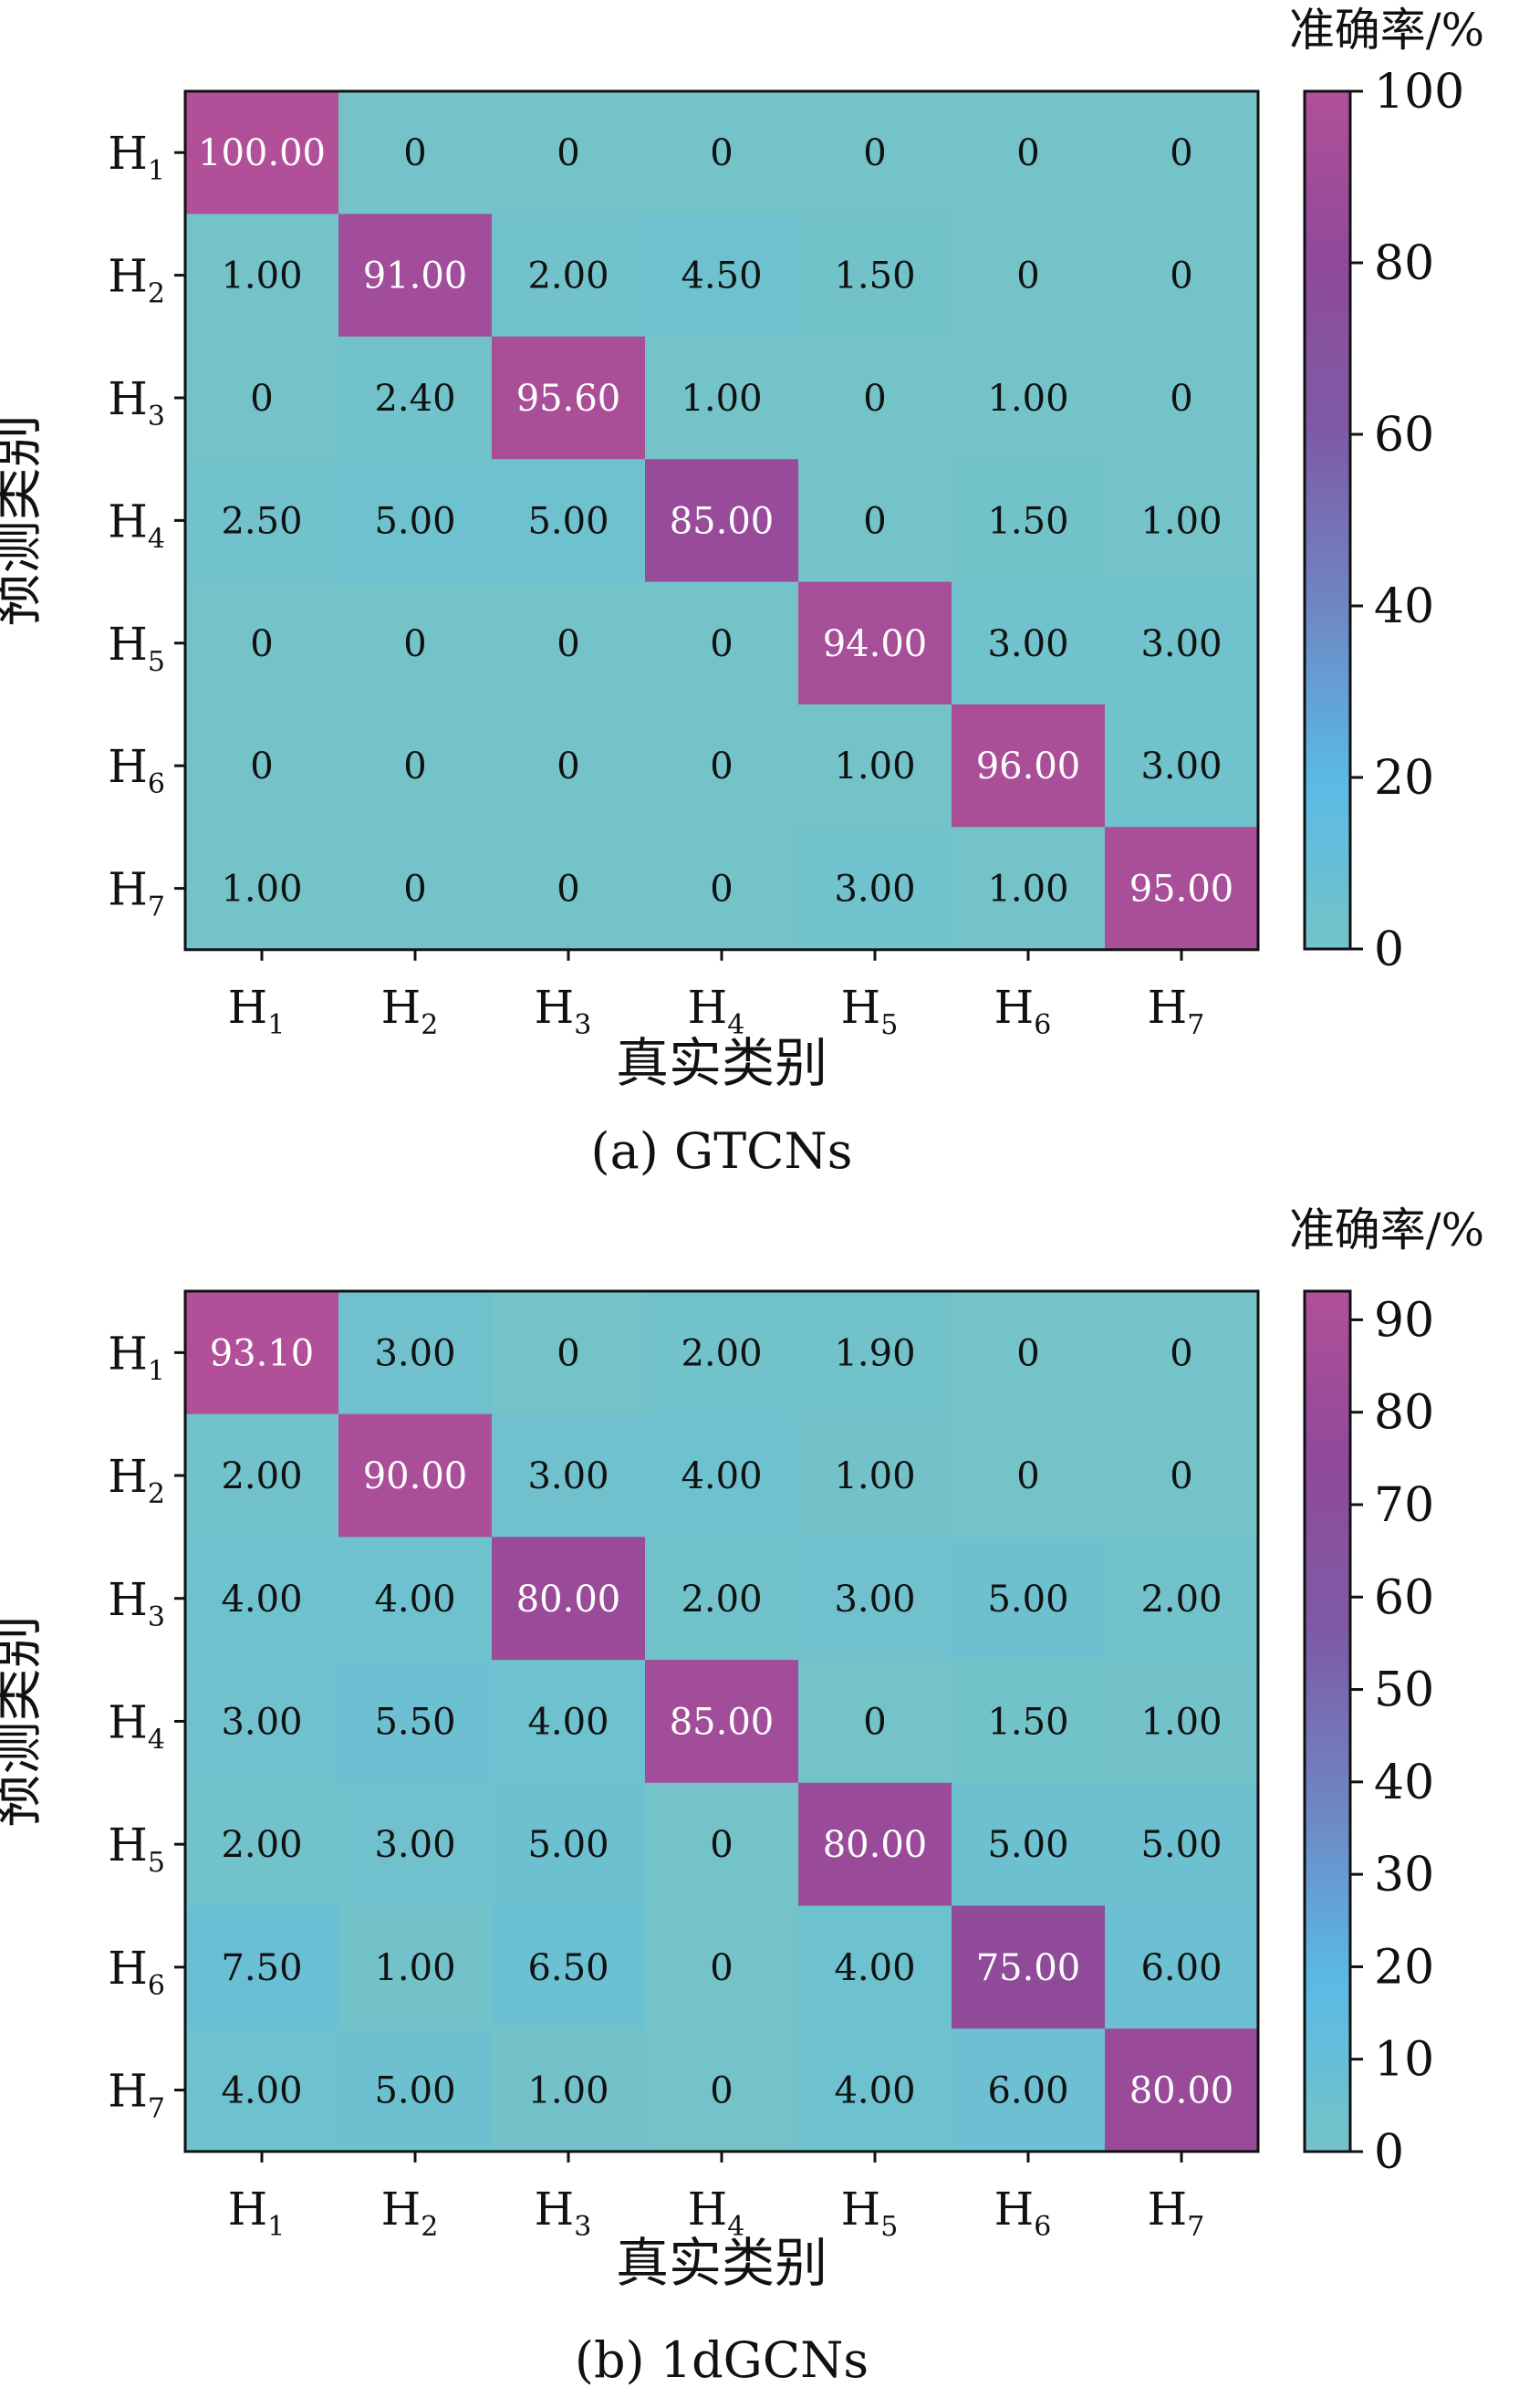 Image resolution: width=1519 pixels, height=2408 pixels. Describe the element at coordinates (1404, 1875) in the screenshot. I see `colorbar-tick-label: 30` at that location.